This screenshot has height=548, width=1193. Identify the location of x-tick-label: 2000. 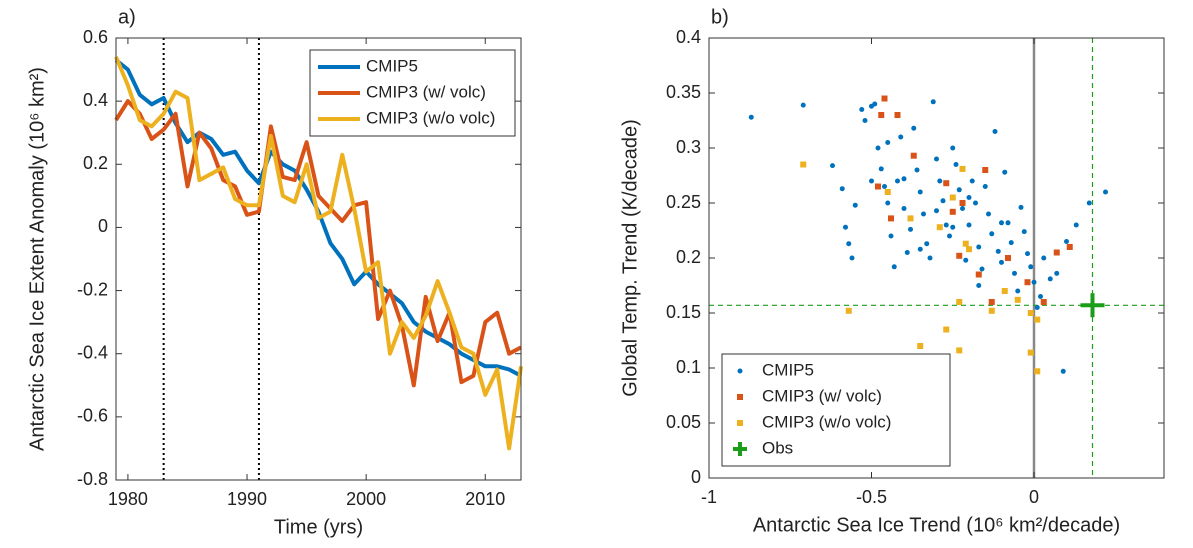
(366, 499).